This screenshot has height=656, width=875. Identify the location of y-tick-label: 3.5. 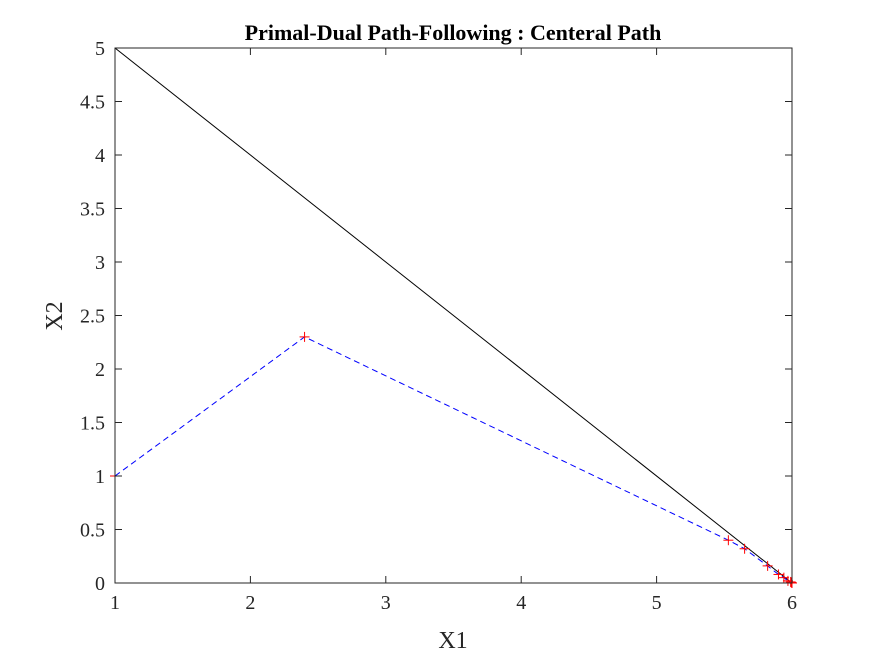
(92, 210).